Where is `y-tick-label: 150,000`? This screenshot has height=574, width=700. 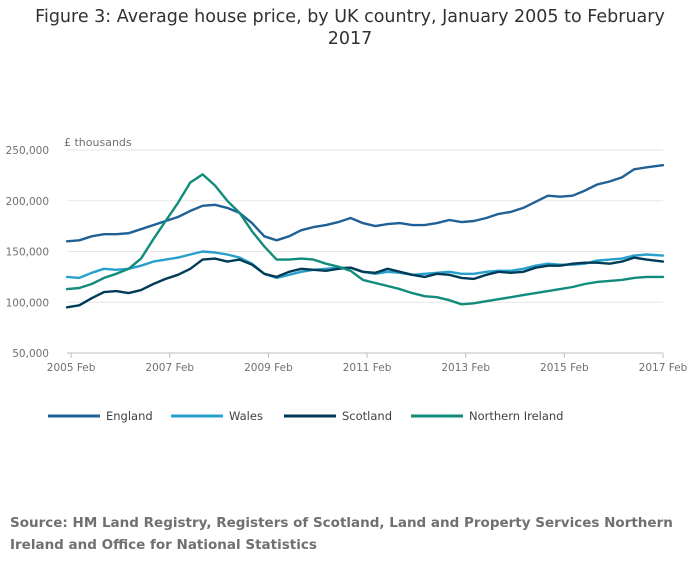 y-tick-label: 150,000 is located at coordinates (27, 253).